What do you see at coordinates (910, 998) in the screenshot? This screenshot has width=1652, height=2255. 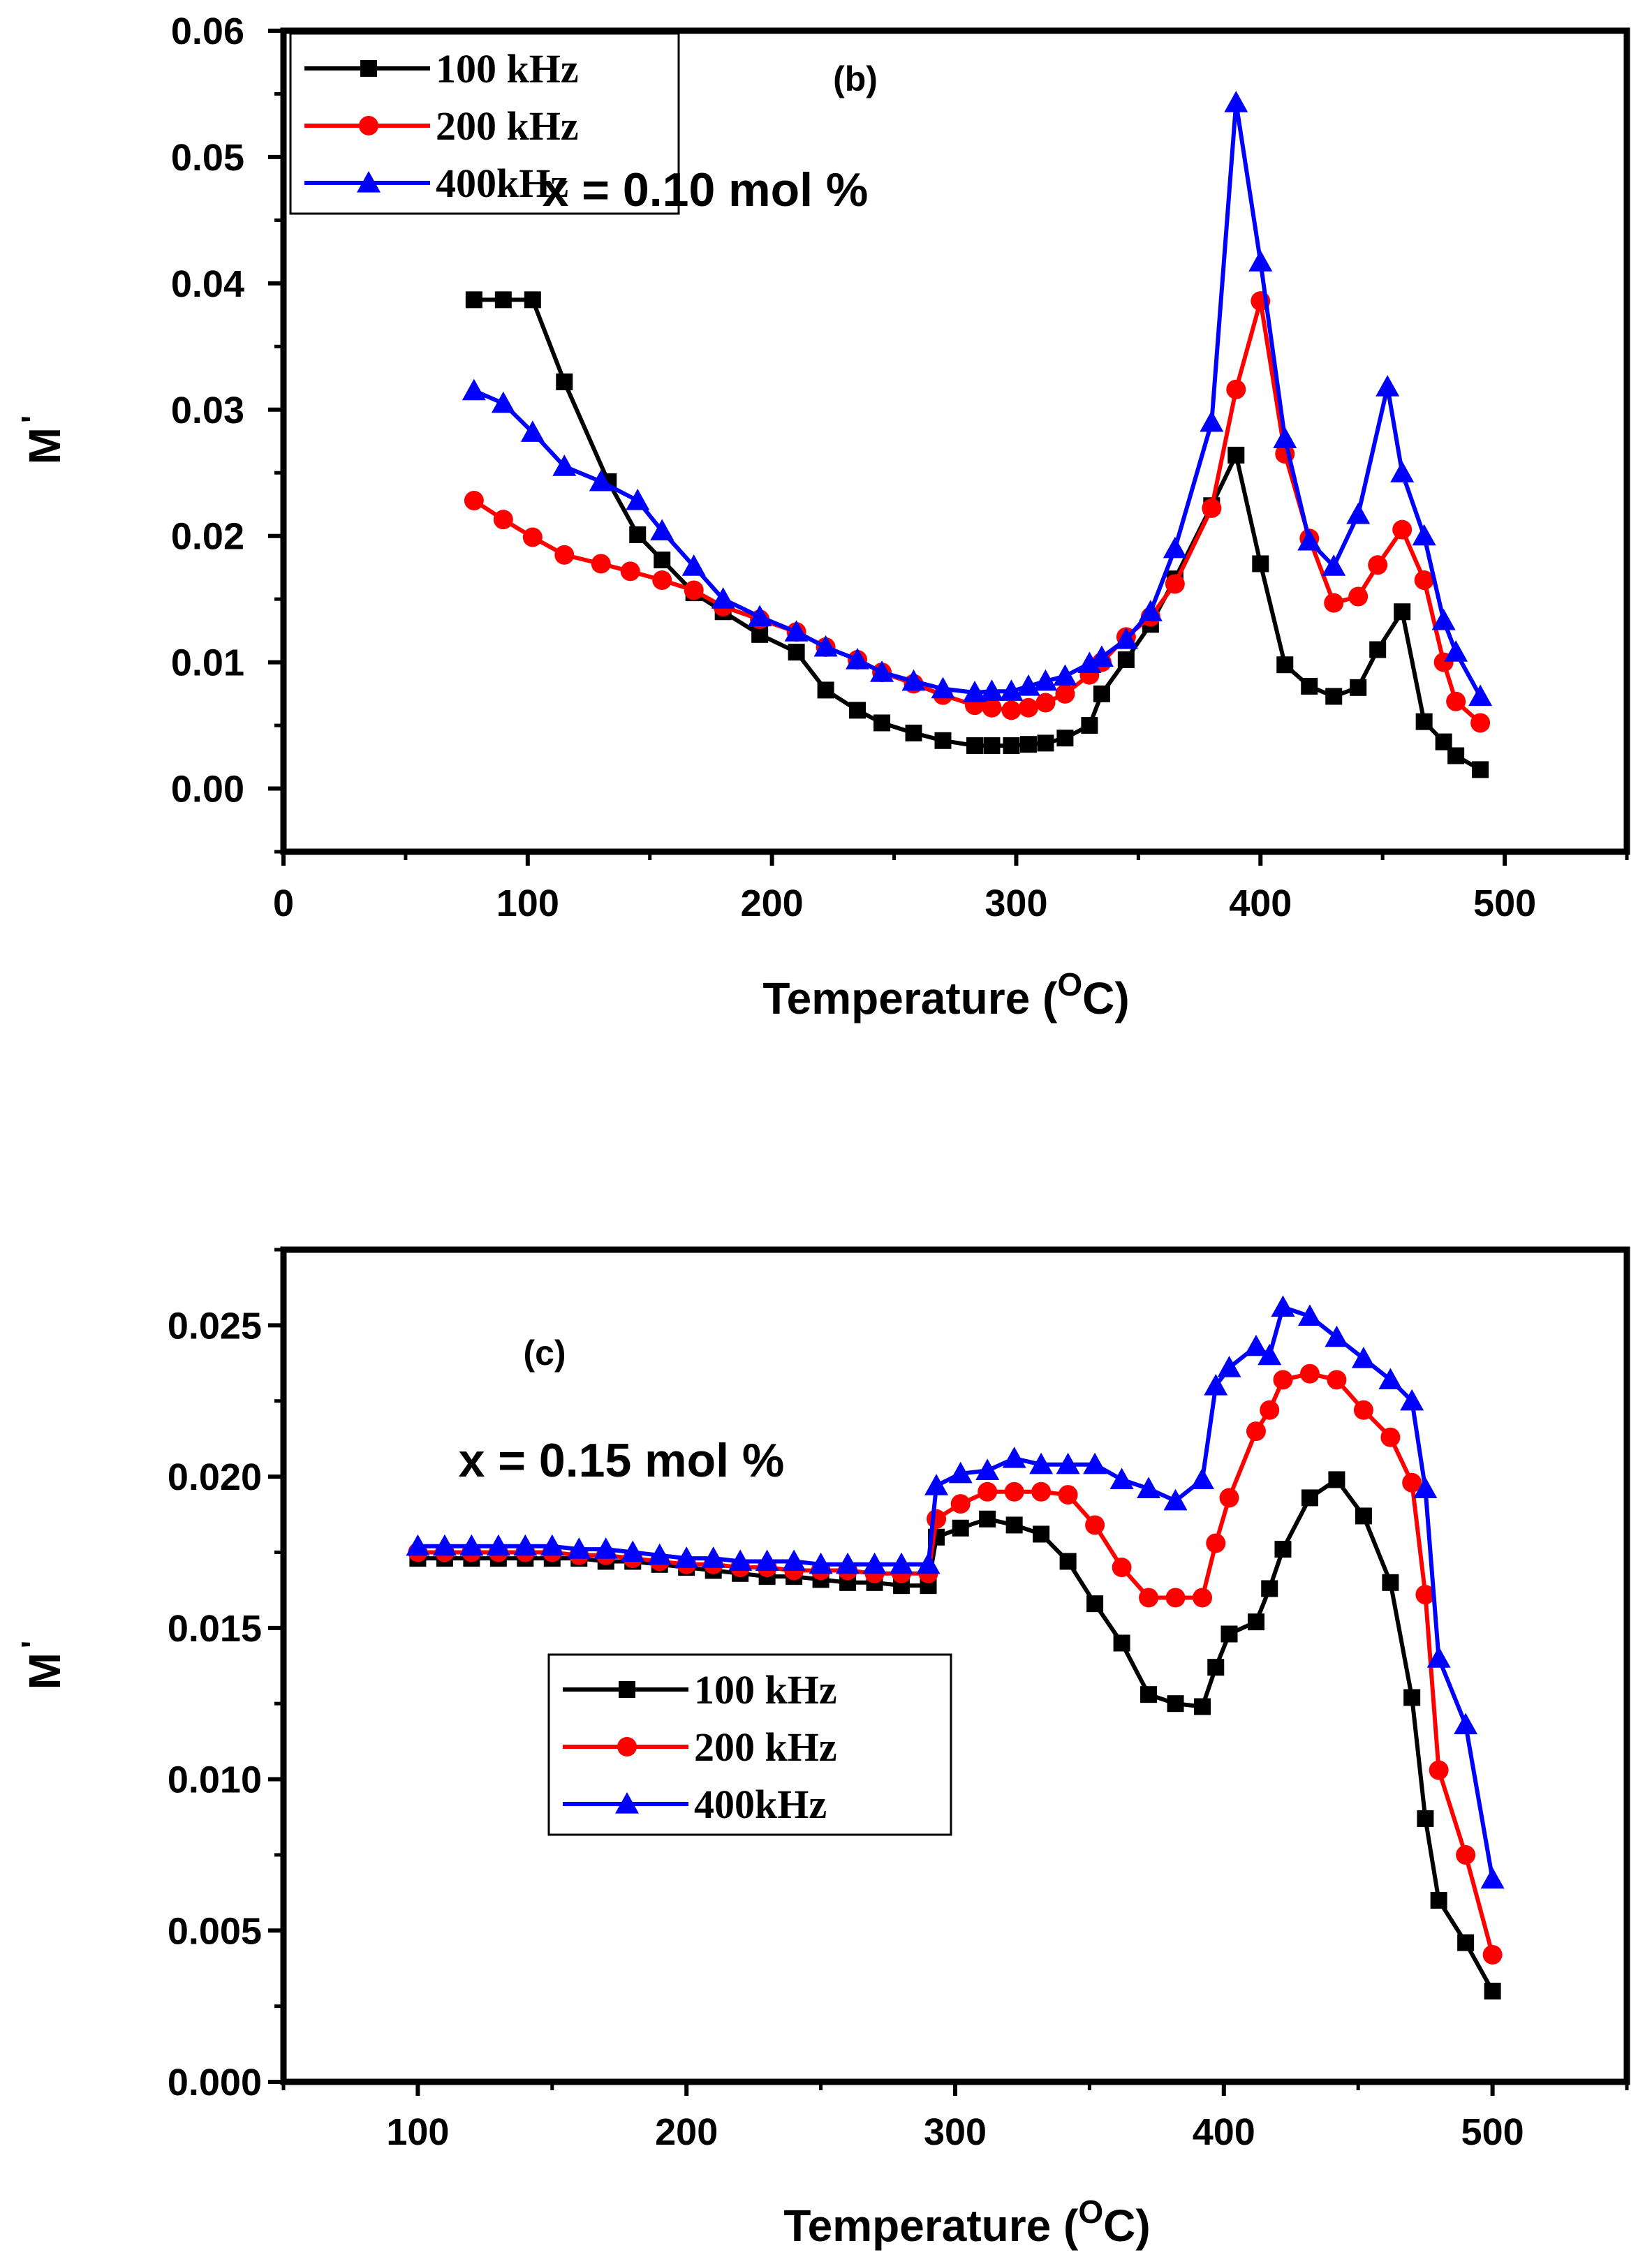 I see `x-axis-title-main: Temperature (` at bounding box center [910, 998].